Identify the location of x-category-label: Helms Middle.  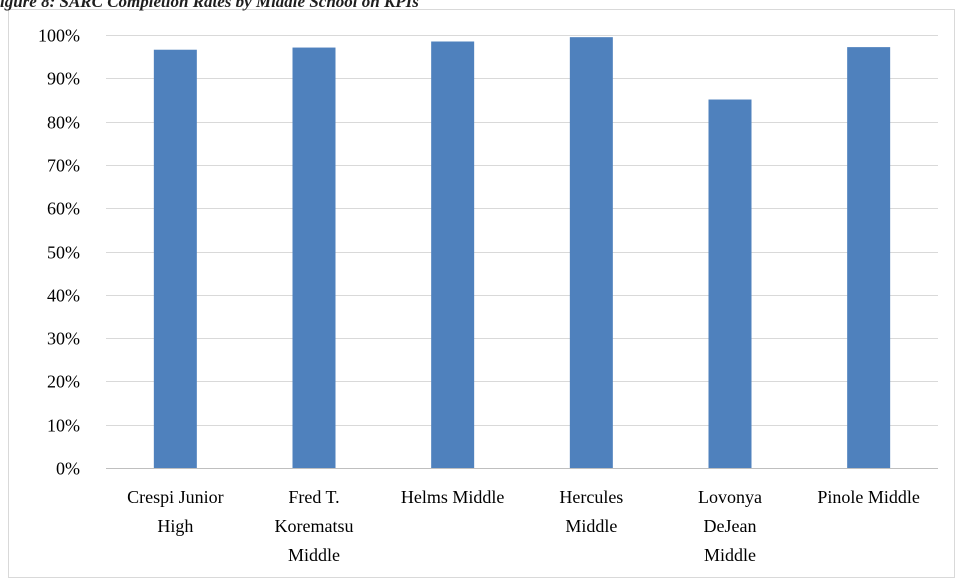
(453, 497).